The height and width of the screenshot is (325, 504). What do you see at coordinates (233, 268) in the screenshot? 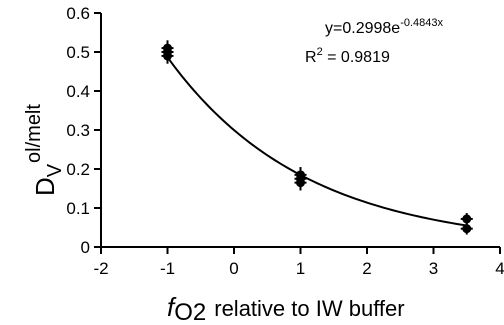
I see `x-tick-label: 0` at bounding box center [233, 268].